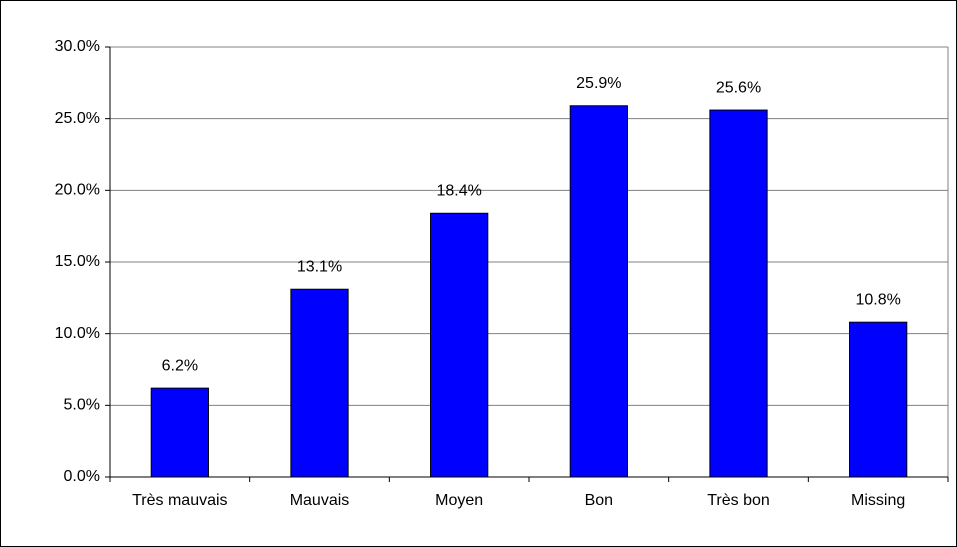 The image size is (957, 547). What do you see at coordinates (320, 500) in the screenshot?
I see `x-tick-label: Mauvais` at bounding box center [320, 500].